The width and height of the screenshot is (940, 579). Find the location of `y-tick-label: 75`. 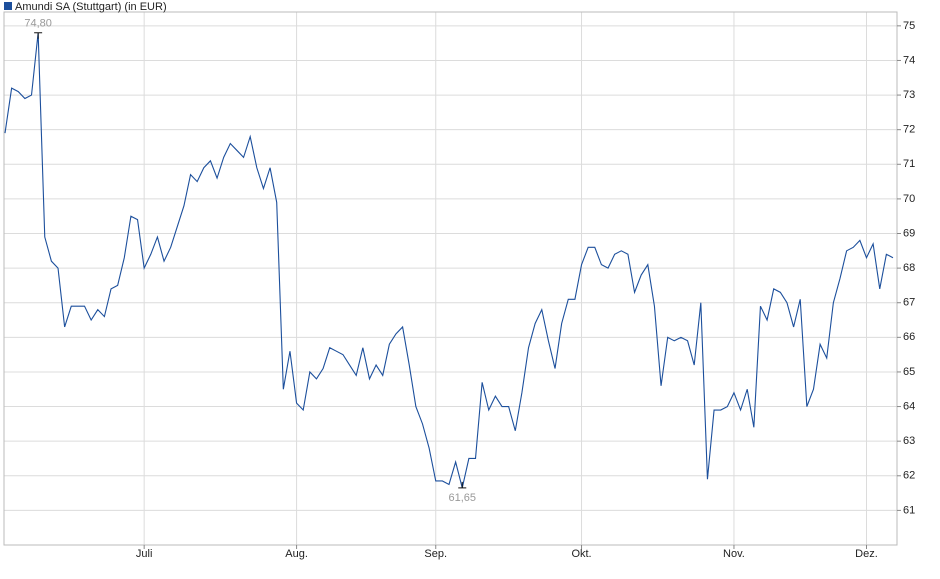

y-tick-label: 75 is located at coordinates (909, 26).